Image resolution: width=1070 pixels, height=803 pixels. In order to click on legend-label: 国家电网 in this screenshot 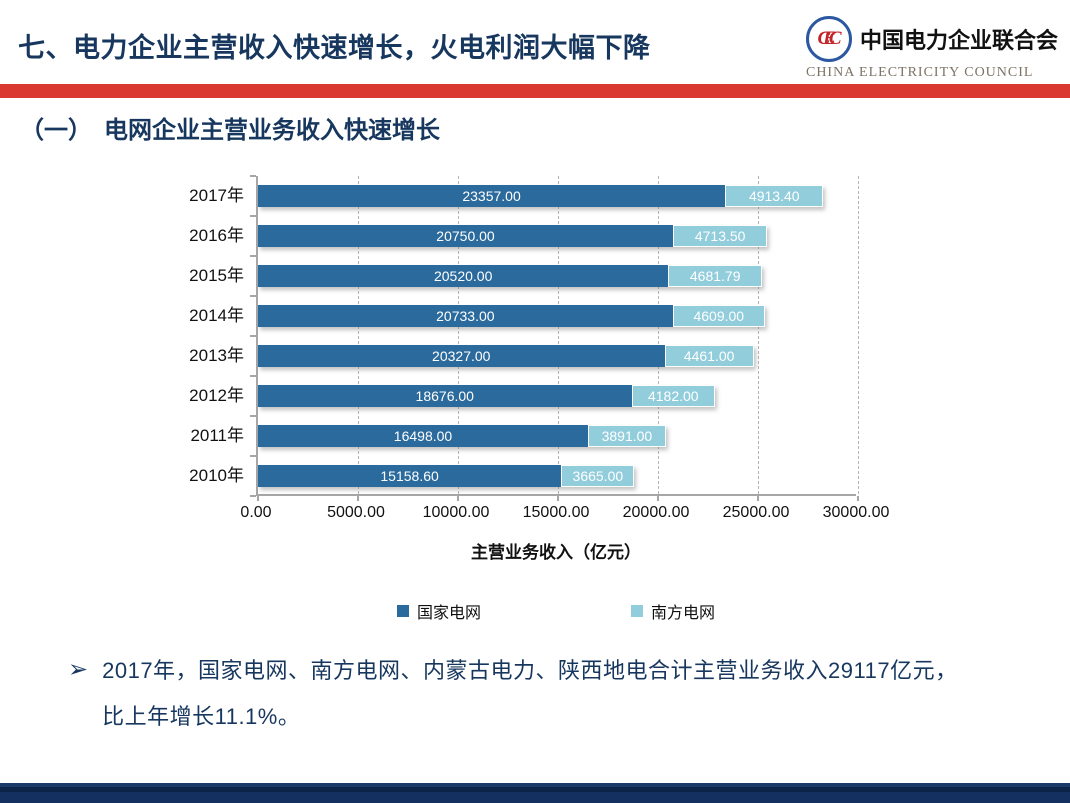, I will do `click(448, 613)`.